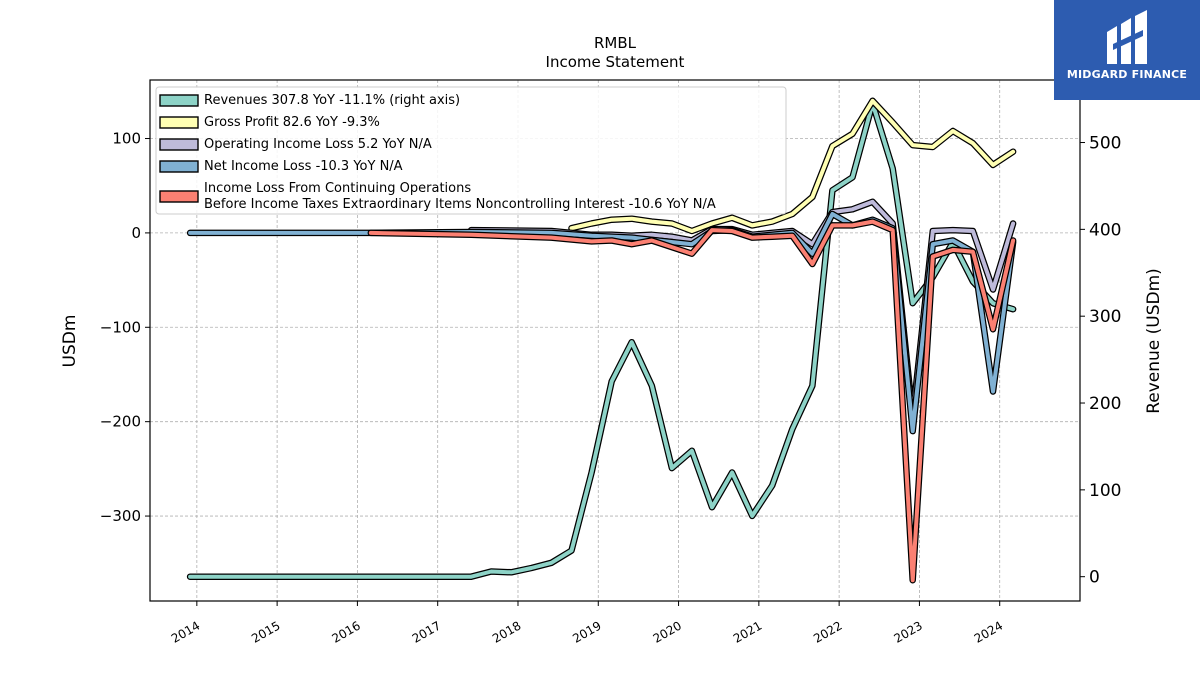 The height and width of the screenshot is (675, 1200). Describe the element at coordinates (265, 631) in the screenshot. I see `x-tick-label: 2015` at that location.